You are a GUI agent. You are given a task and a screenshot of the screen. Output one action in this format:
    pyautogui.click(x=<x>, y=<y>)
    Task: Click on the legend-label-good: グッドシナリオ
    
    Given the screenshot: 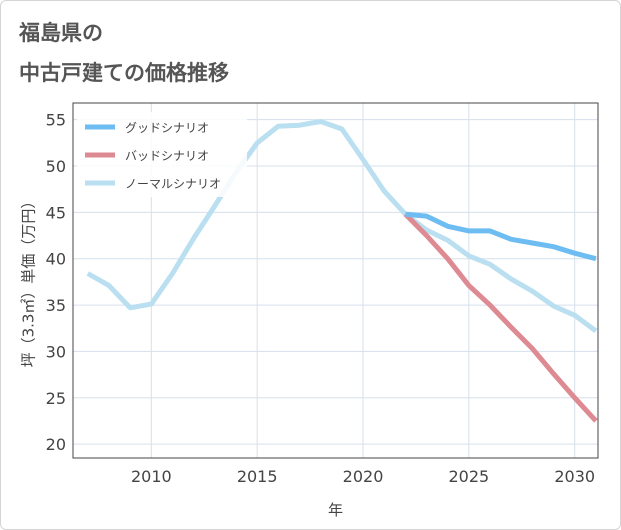 What is the action you would take?
    pyautogui.click(x=167, y=128)
    